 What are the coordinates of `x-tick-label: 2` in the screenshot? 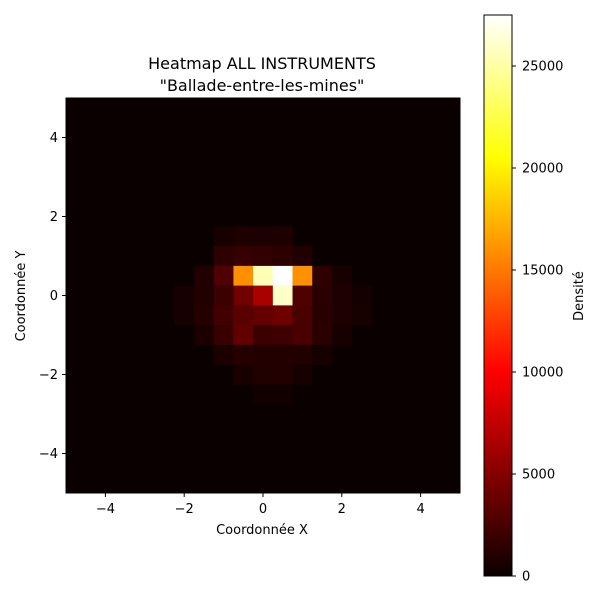 It's located at (342, 509).